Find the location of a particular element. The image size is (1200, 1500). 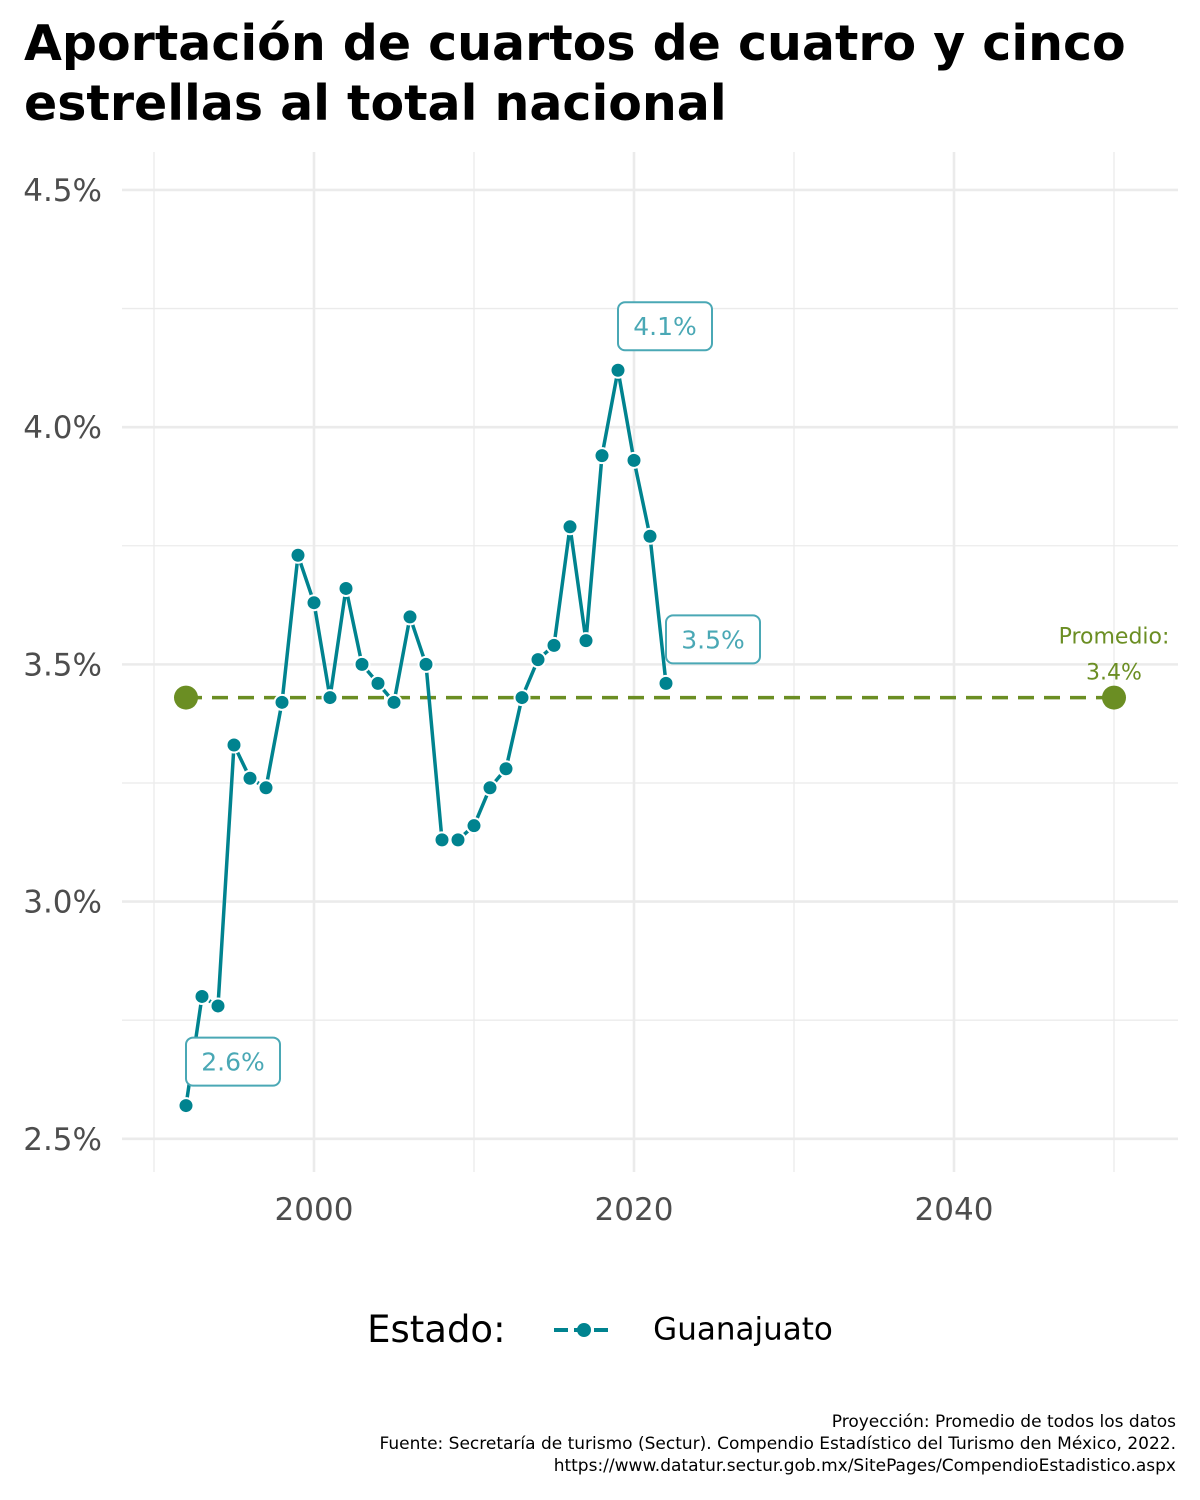

y-tick-label: 4.0% is located at coordinates (62, 428).